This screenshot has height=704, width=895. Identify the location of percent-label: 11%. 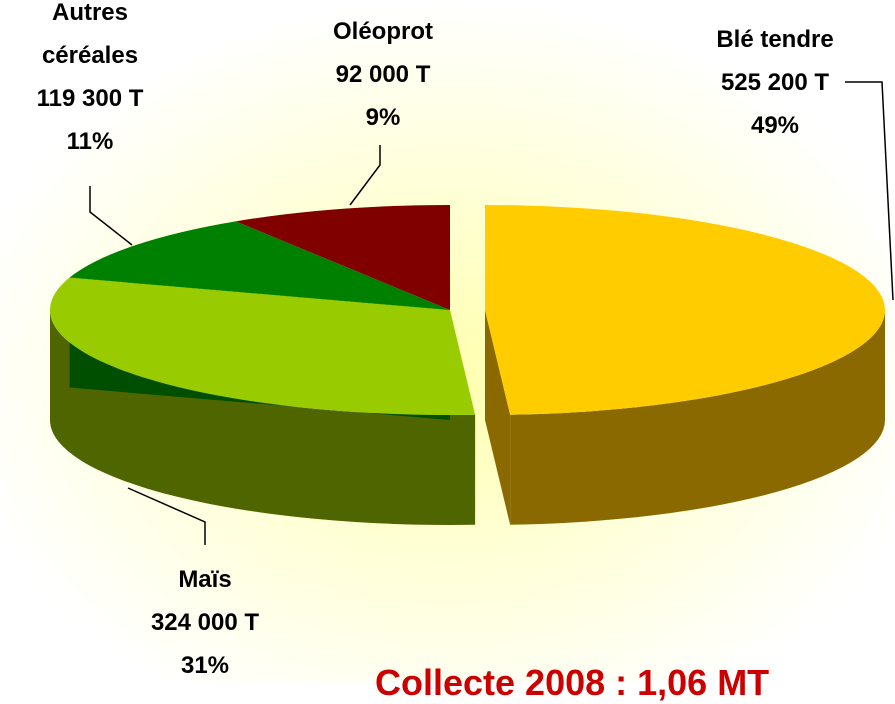
(90, 141).